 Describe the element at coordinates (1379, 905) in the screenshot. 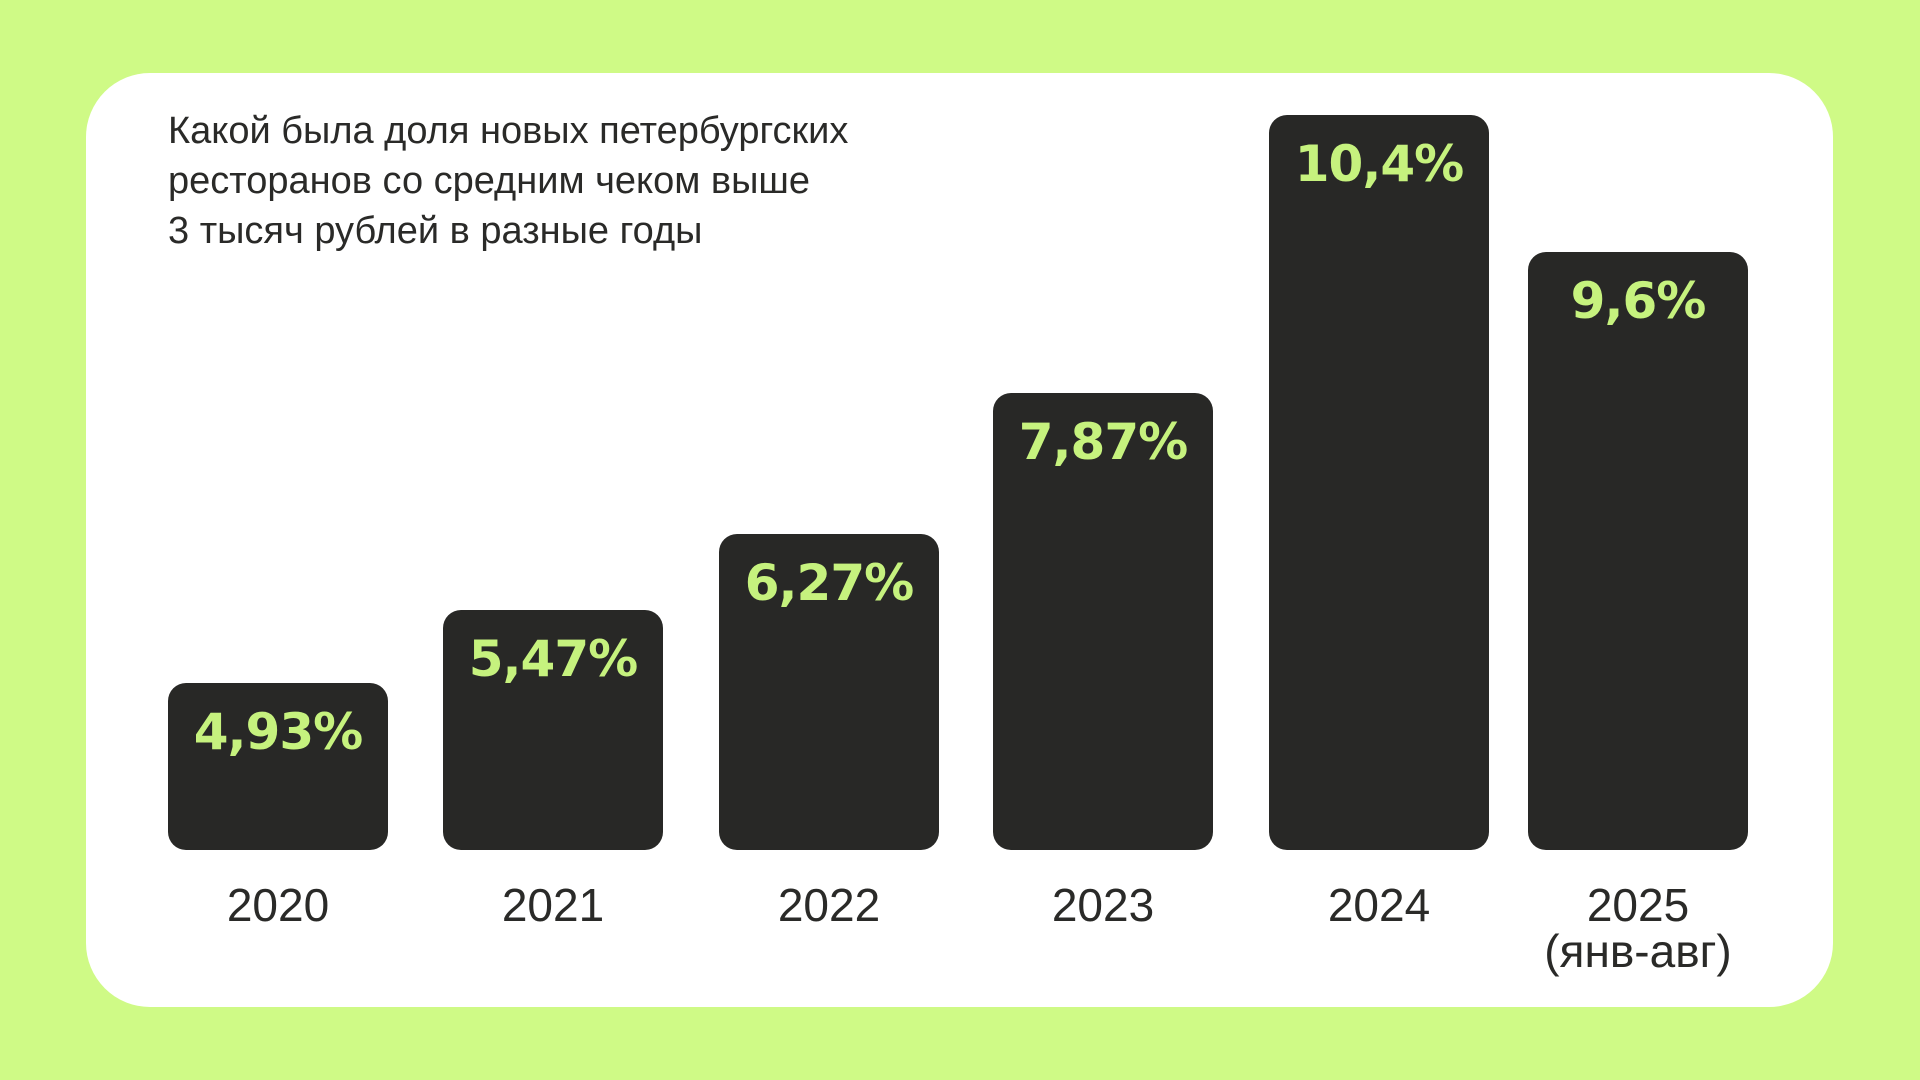

I see `x-tick-label-4: 2024` at that location.